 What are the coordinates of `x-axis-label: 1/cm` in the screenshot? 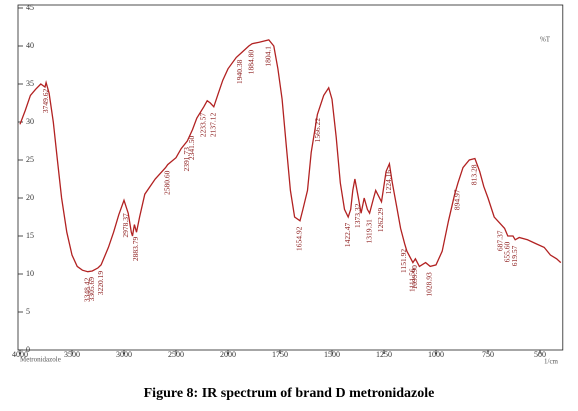 It's located at (551, 362).